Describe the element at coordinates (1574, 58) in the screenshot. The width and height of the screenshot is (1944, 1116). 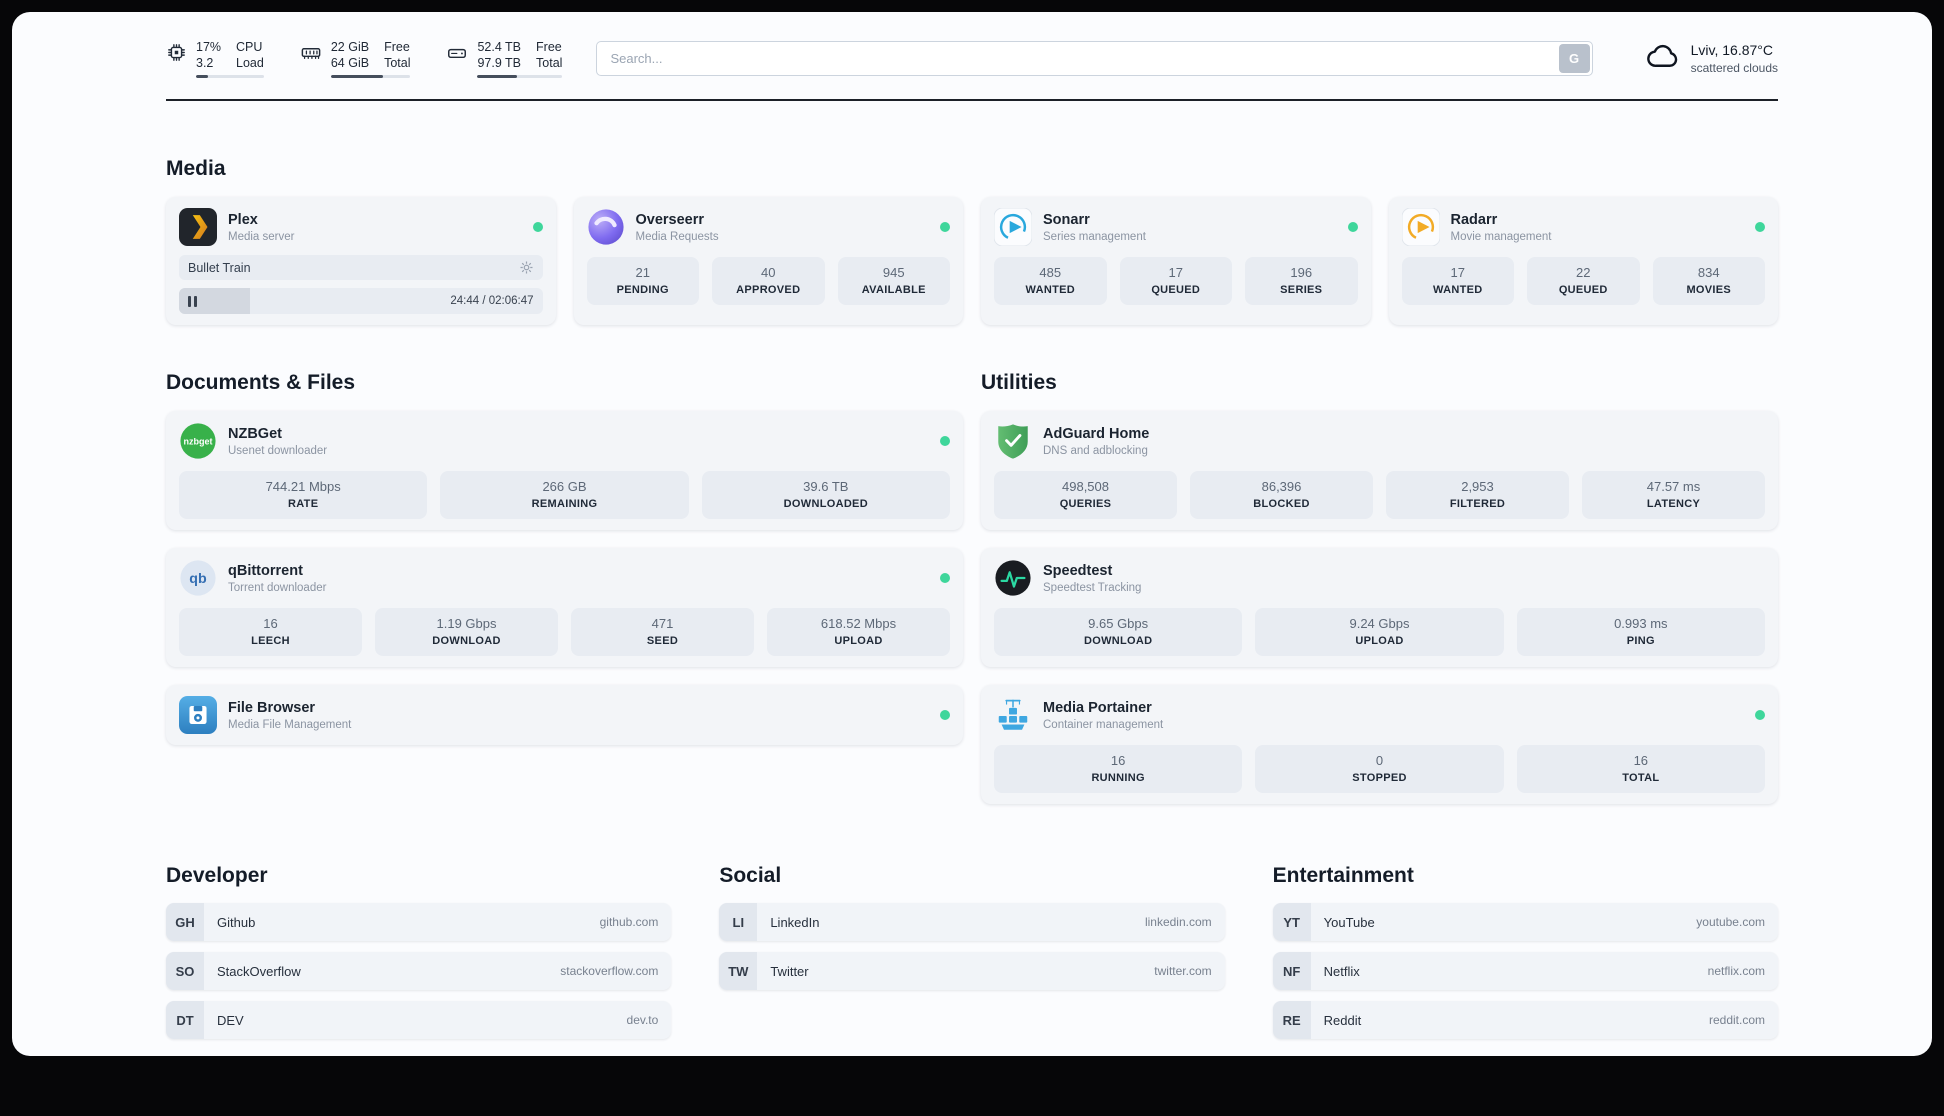
I see `search-engine-button: G` at that location.